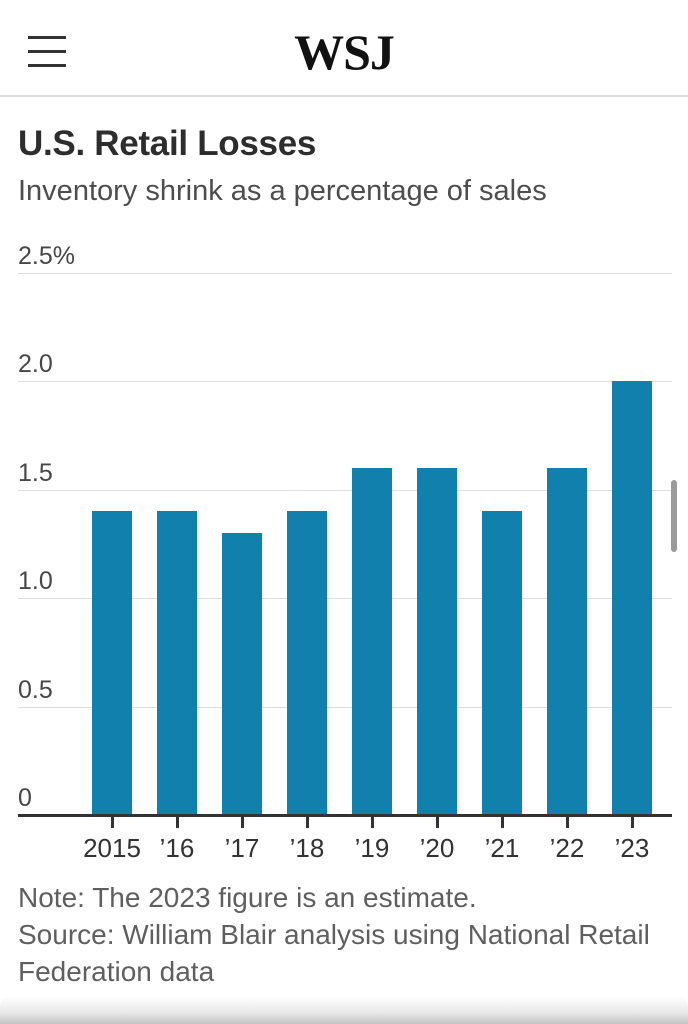 This screenshot has width=688, height=1024. Describe the element at coordinates (307, 848) in the screenshot. I see `x-axis-tick-label: ’18` at that location.